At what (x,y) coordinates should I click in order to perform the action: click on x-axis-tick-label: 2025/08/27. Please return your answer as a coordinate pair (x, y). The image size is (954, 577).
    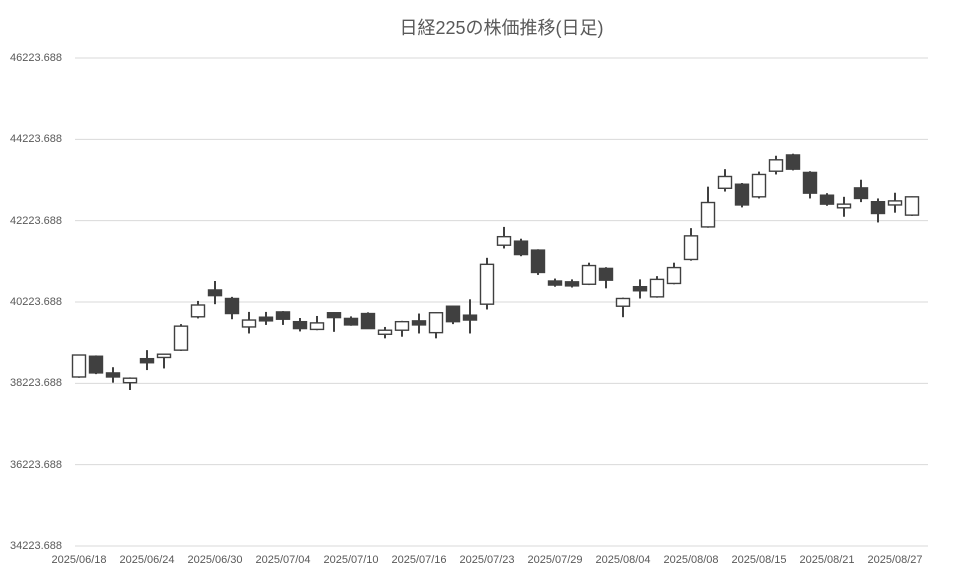
    Looking at the image, I should click on (895, 560).